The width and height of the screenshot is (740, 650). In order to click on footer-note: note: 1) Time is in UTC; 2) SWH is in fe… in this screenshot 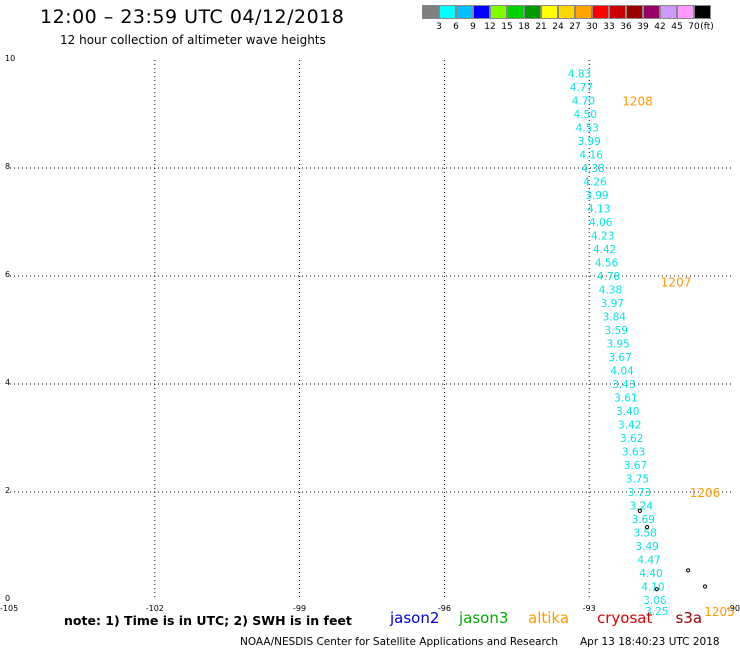, I will do `click(208, 620)`.